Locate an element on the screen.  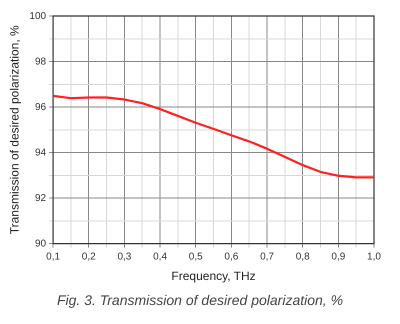
x-tick-label: 0,5 is located at coordinates (196, 256).